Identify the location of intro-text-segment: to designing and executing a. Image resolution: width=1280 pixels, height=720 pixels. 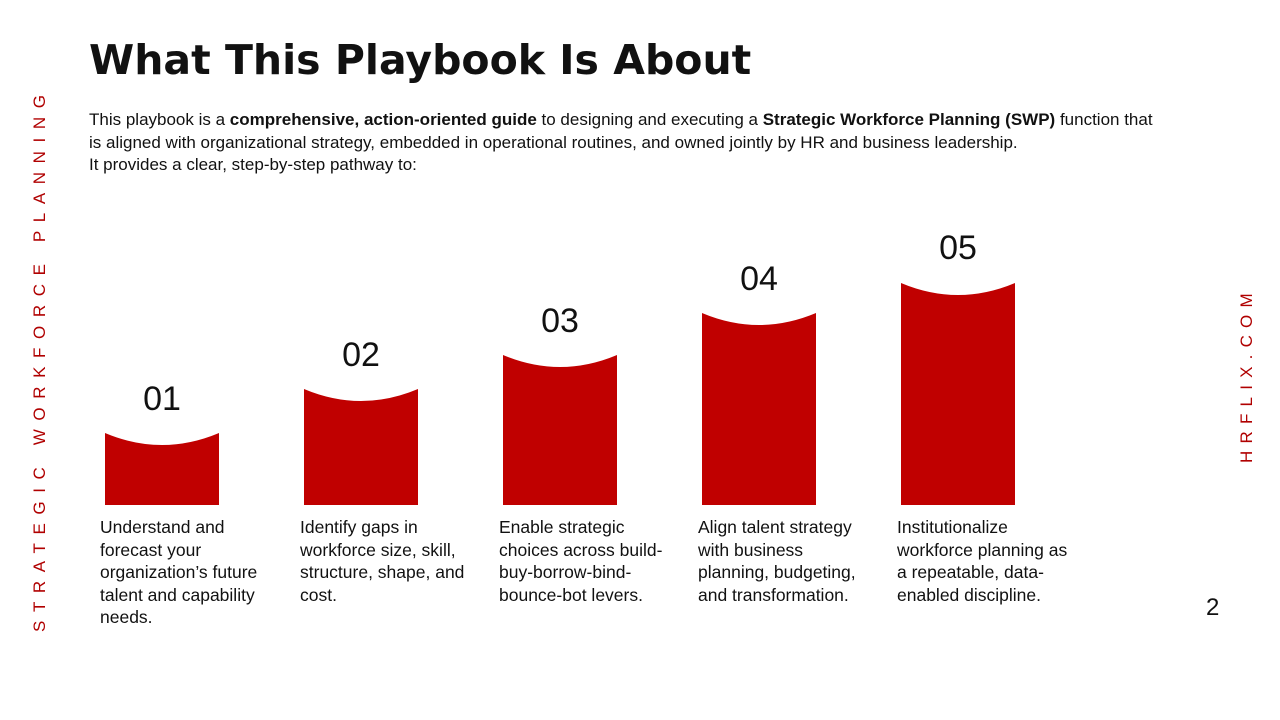
(649, 119).